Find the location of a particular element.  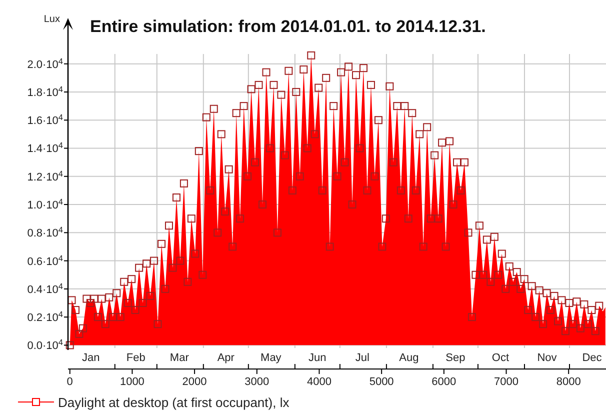

x2-tick-label: Sep is located at coordinates (456, 358).